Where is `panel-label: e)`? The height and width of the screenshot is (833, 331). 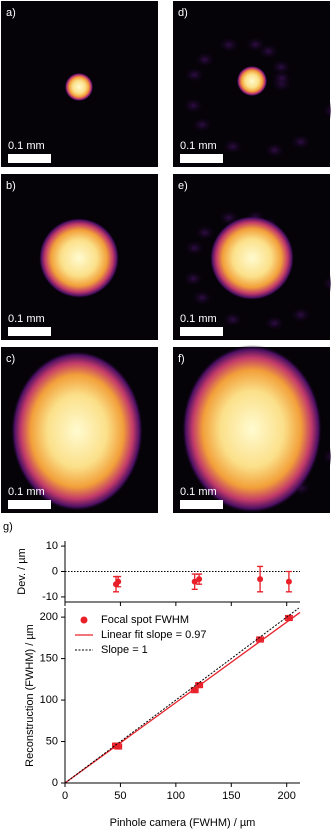 panel-label: e) is located at coordinates (183, 186).